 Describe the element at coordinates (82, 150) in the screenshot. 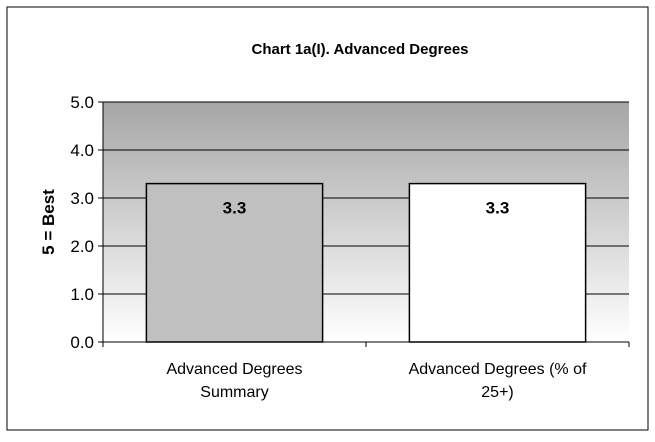

I see `y-tick-label: 4.0` at that location.